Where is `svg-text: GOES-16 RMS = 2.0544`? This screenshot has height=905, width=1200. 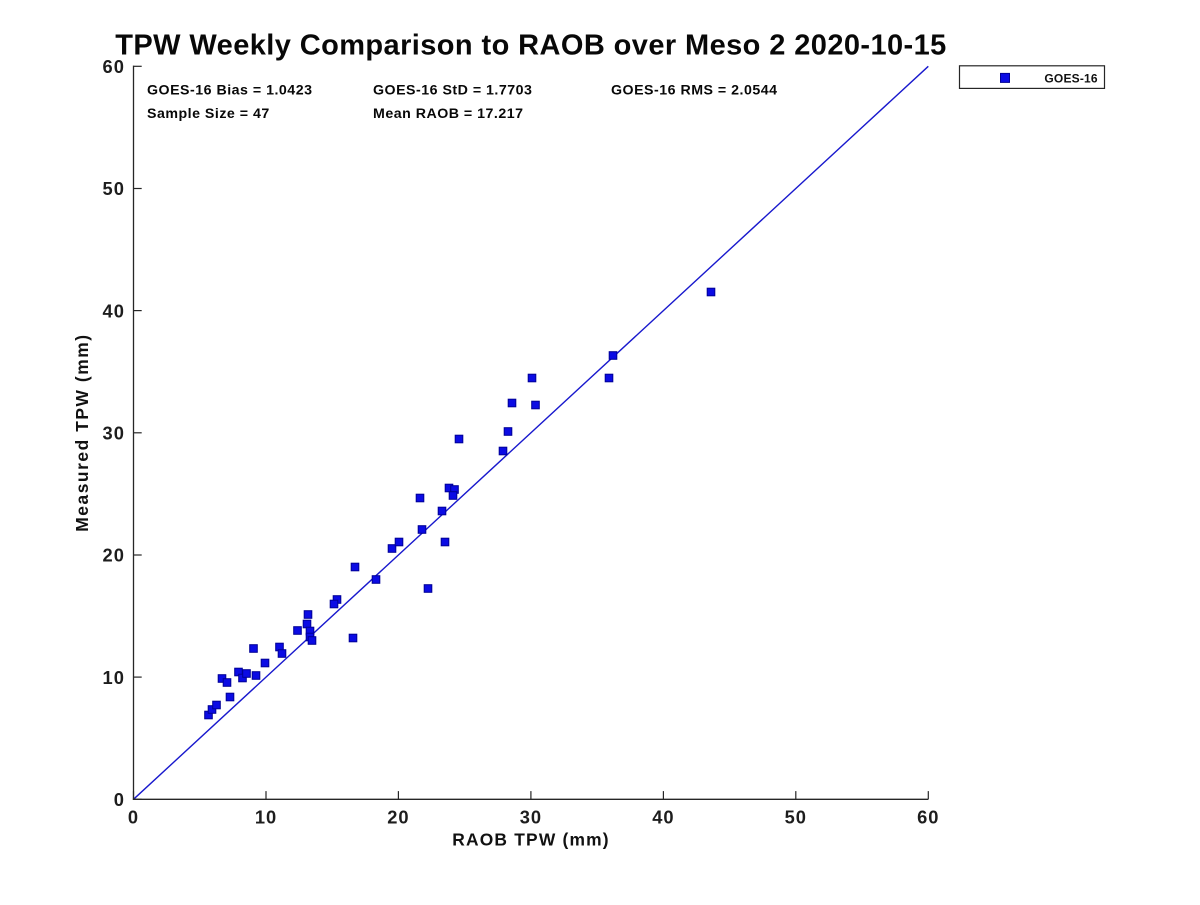
svg-text: GOES-16 RMS = 2.0544 is located at coordinates (694, 91).